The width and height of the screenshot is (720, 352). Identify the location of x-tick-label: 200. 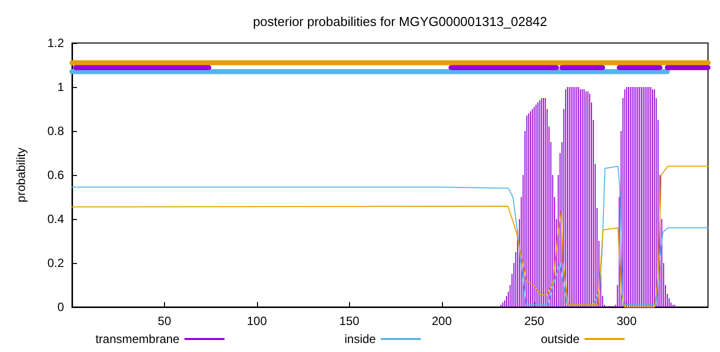
(442, 321).